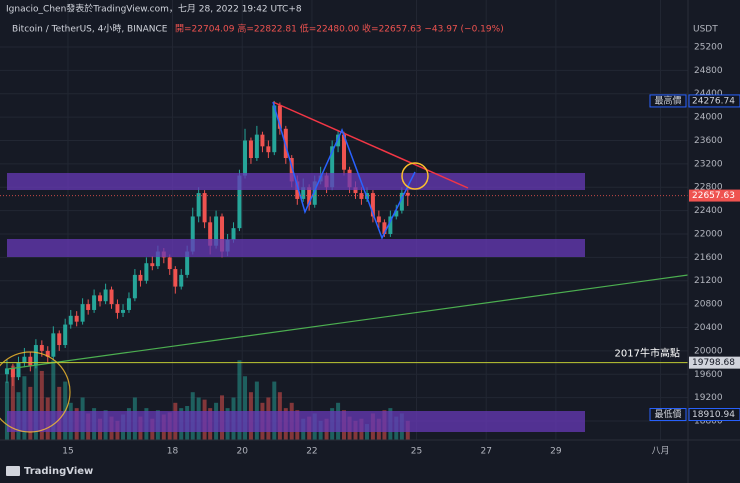 This screenshot has width=740, height=483. I want to click on reference-name: 2017牛市高點, so click(647, 353).